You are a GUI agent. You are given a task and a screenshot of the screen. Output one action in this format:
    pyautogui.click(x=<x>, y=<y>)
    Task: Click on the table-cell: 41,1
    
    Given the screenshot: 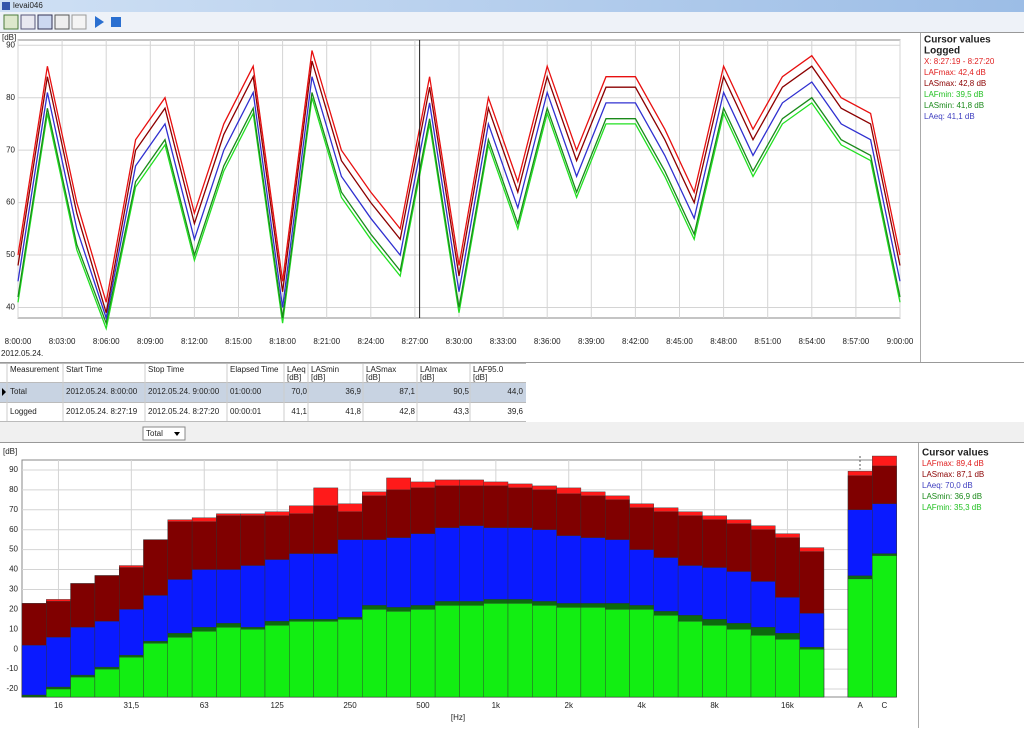 What is the action you would take?
    pyautogui.click(x=299, y=411)
    